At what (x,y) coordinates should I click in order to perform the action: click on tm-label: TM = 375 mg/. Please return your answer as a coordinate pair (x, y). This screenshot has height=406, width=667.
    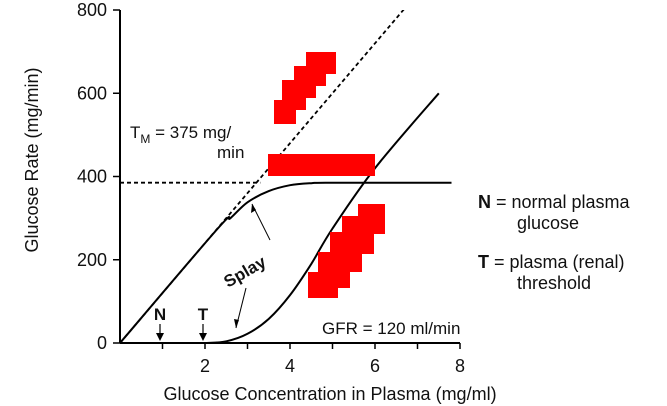
    Looking at the image, I should click on (180, 134).